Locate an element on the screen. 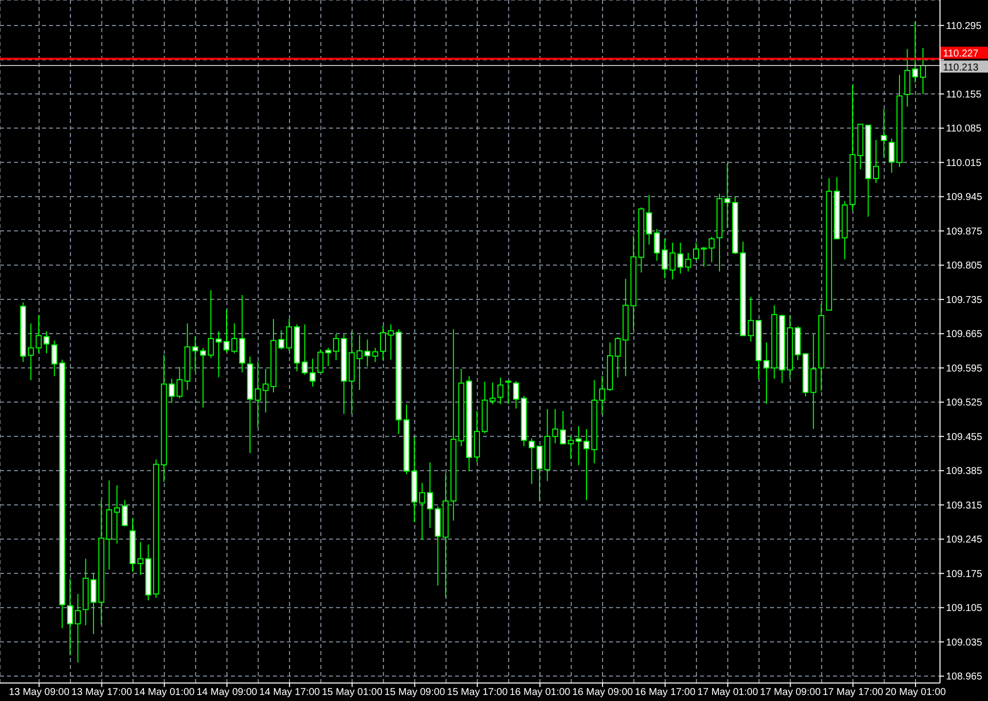 The height and width of the screenshot is (701, 988). y-tick-label: 109.945 is located at coordinates (964, 198).